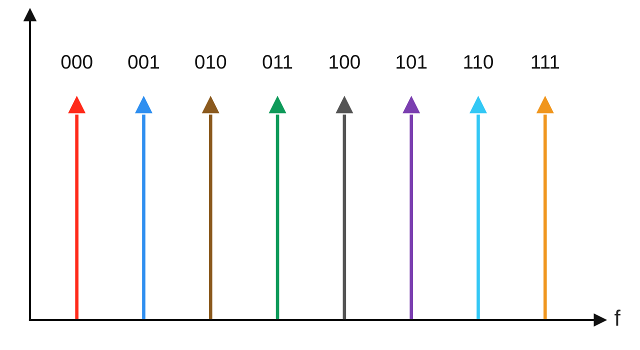 The width and height of the screenshot is (640, 350). I want to click on x-tick-label: 111, so click(545, 62).